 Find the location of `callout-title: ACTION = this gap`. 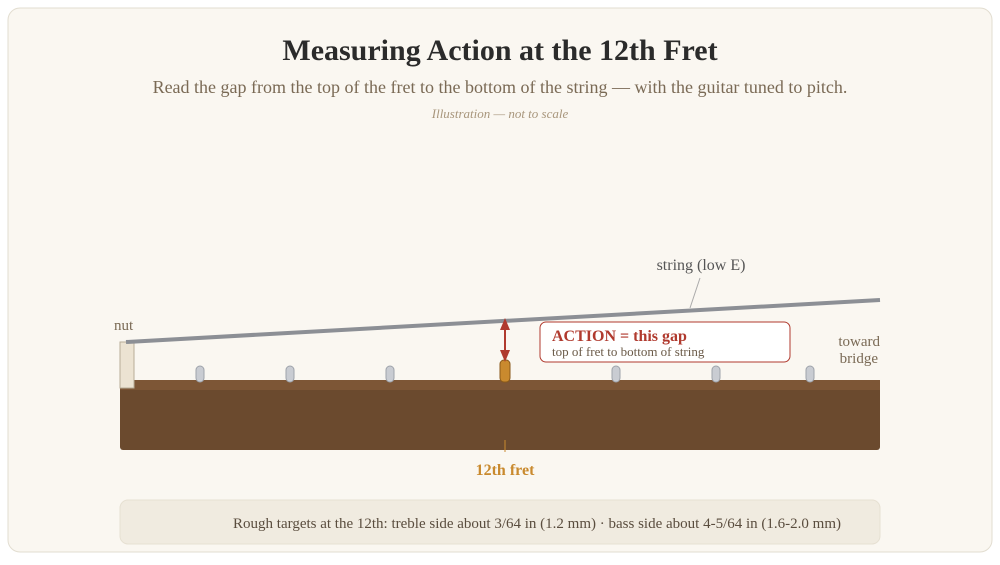

callout-title: ACTION = this gap is located at coordinates (619, 336).